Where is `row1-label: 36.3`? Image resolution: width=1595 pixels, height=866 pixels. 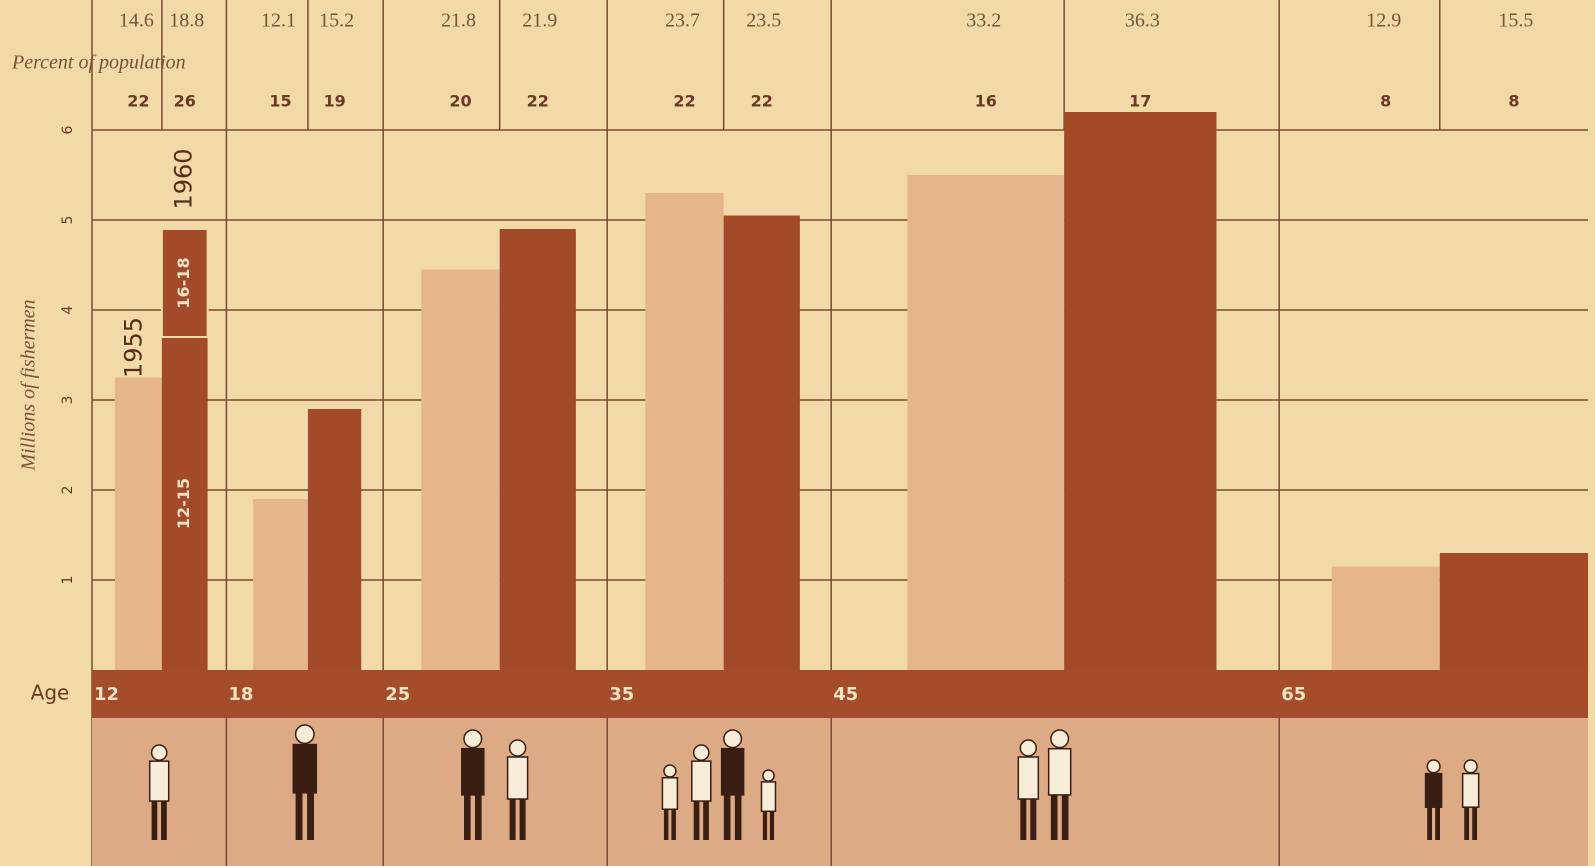
row1-label: 36.3 is located at coordinates (1142, 21).